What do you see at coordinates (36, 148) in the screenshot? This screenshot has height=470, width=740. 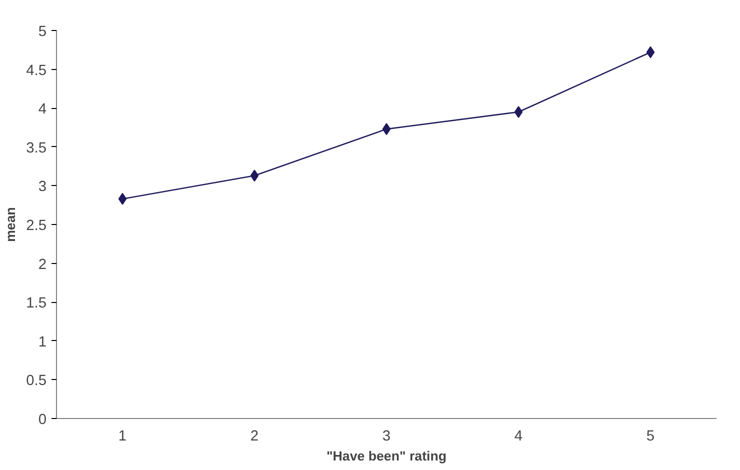 I see `y-tick-label: 3.5` at bounding box center [36, 148].